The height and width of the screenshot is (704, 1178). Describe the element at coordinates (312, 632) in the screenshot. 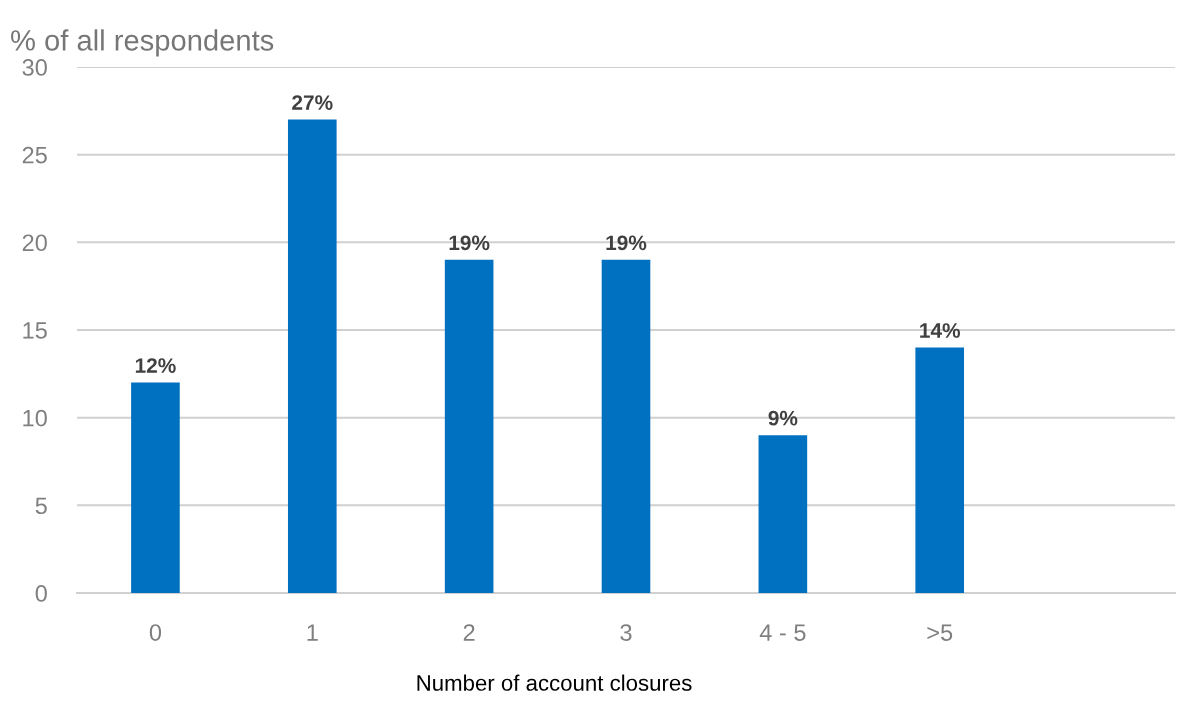

I see `x-tick-label: 1` at that location.